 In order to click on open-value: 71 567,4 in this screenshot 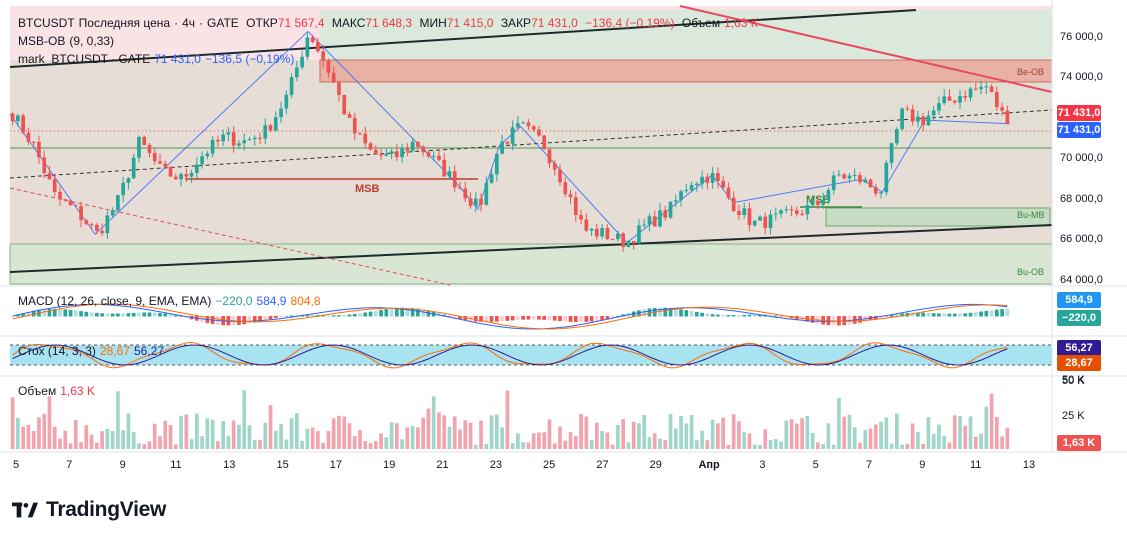, I will do `click(301, 23)`.